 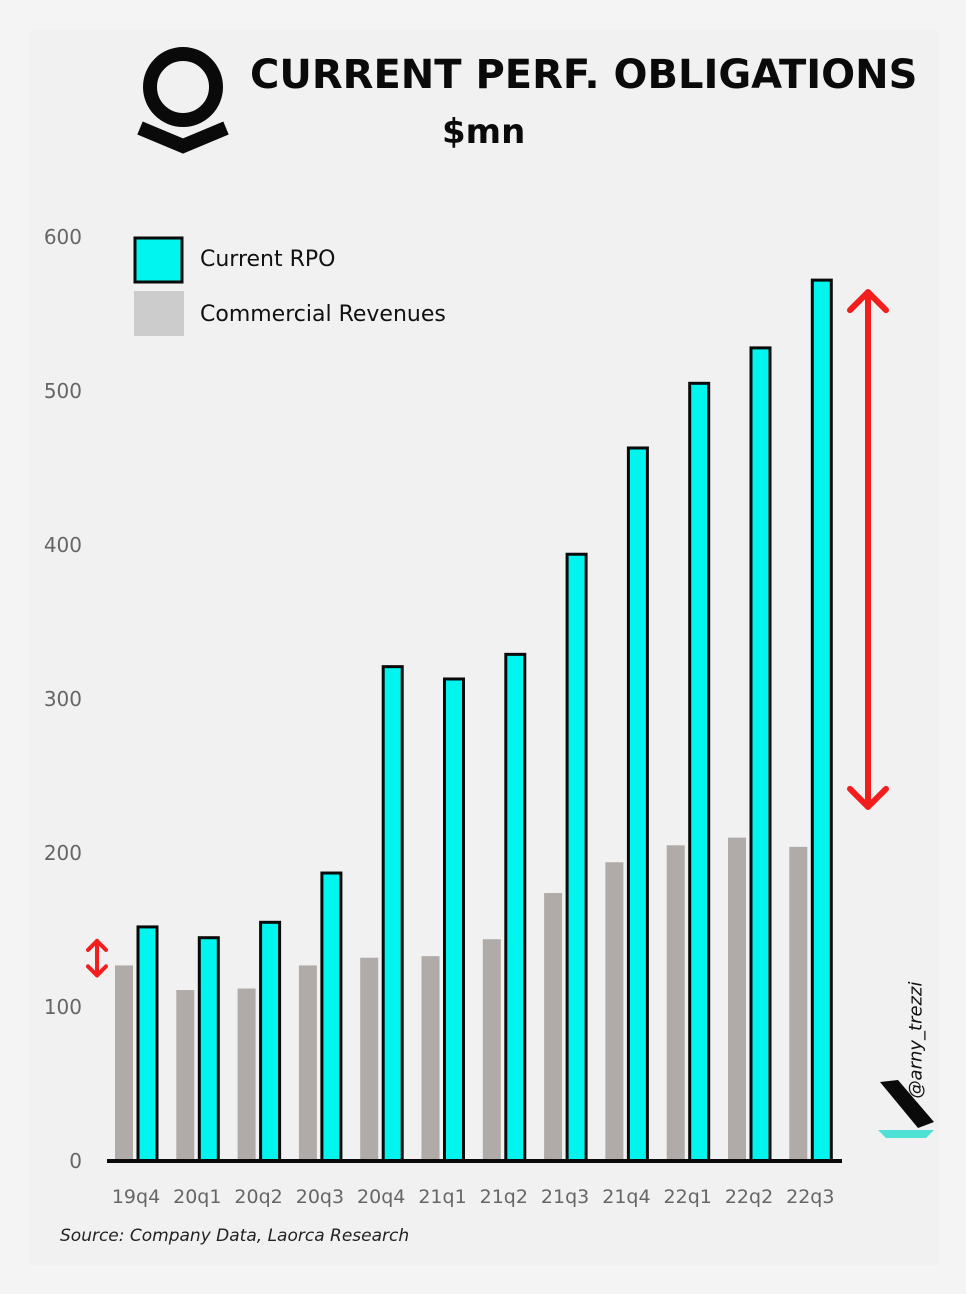 What do you see at coordinates (63, 853) in the screenshot?
I see `y-tick-label: 200` at bounding box center [63, 853].